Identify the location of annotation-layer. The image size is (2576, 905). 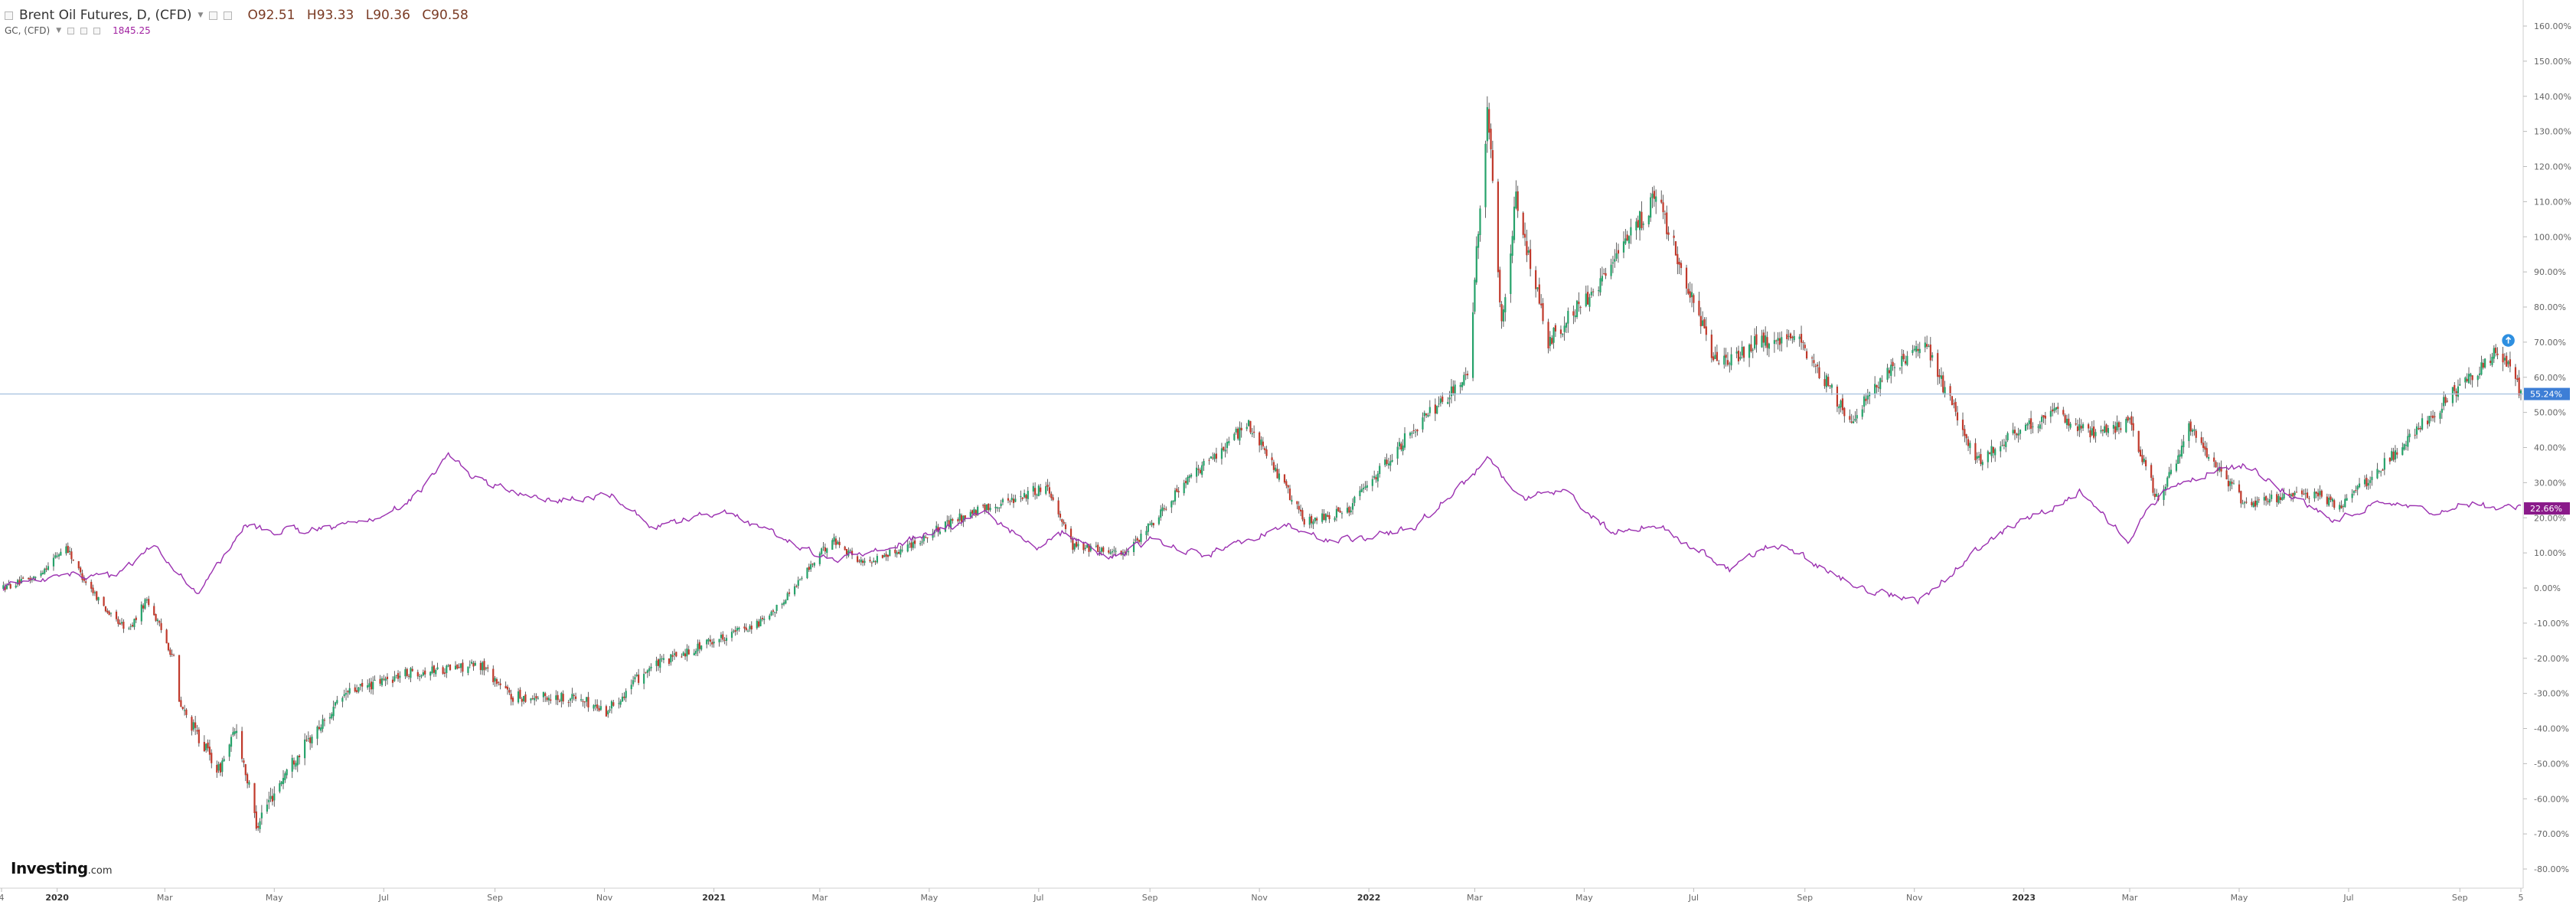
(2508, 340).